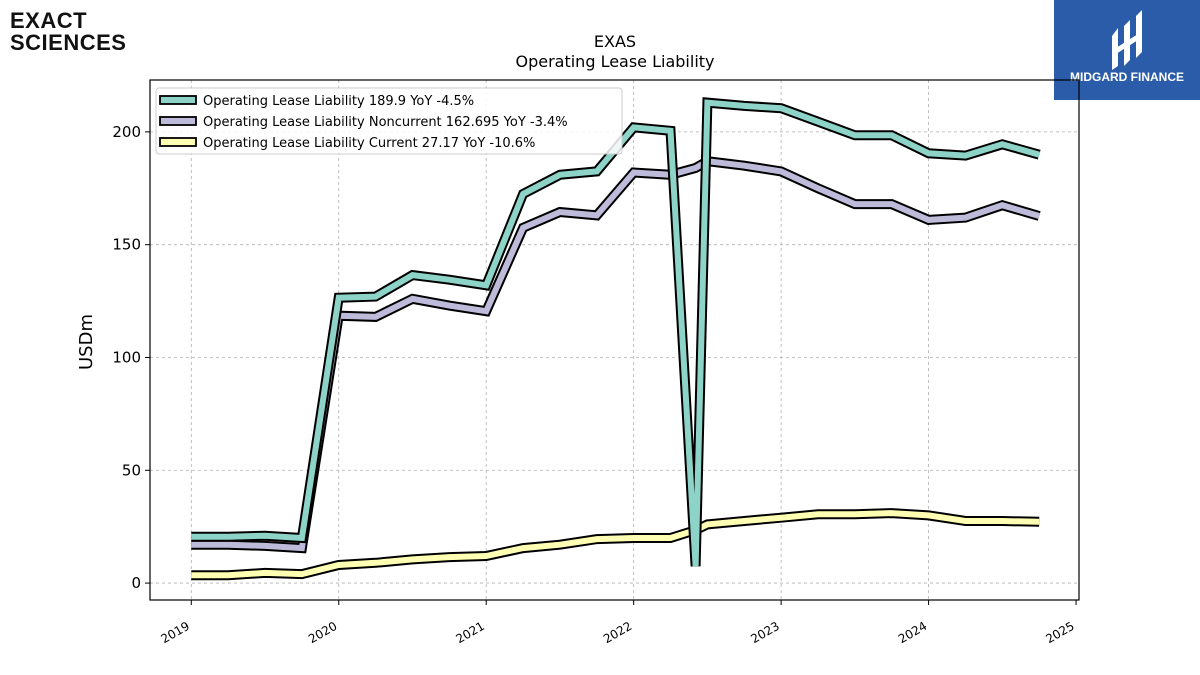 This screenshot has height=675, width=1200. What do you see at coordinates (1127, 77) in the screenshot?
I see `midgard-brand-name: MIDGARD FINANCE` at bounding box center [1127, 77].